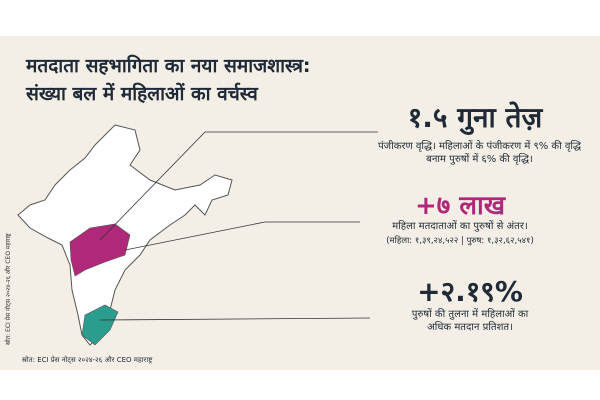  What do you see at coordinates (470, 291) in the screenshot?
I see `stat-headline: +२.१९%` at bounding box center [470, 291].